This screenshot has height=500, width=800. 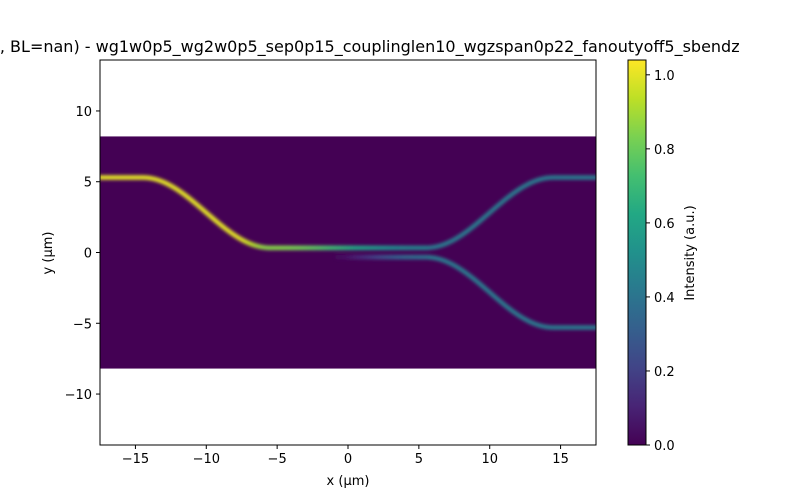 I want to click on x-tick-label: 15, so click(x=560, y=459).